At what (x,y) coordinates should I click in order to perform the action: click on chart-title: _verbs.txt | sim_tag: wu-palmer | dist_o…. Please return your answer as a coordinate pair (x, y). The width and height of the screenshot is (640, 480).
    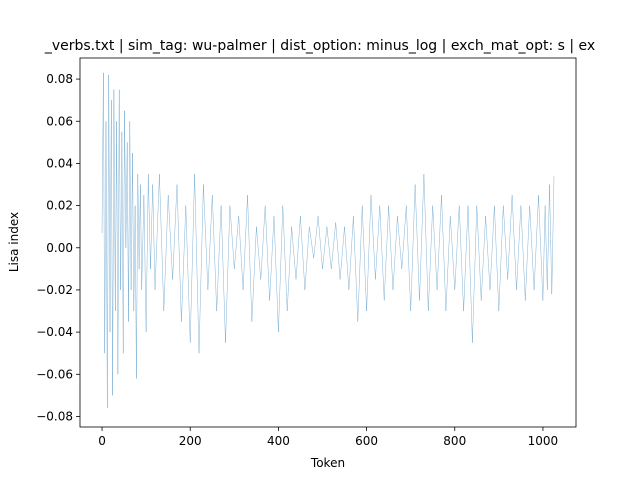
    Looking at the image, I should click on (319, 46).